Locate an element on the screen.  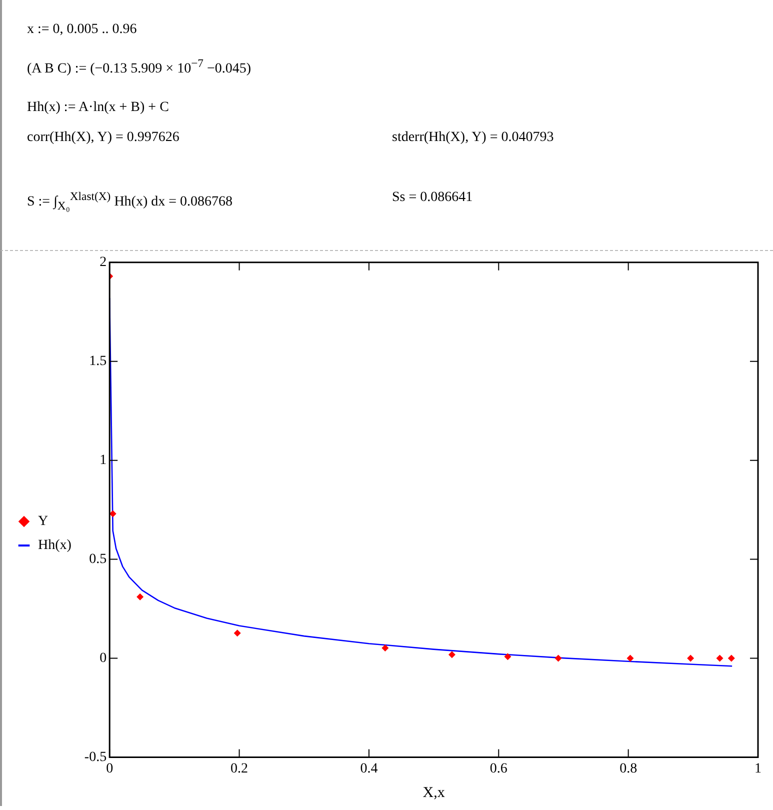
y-tick-label: 0.5 is located at coordinates (98, 559).